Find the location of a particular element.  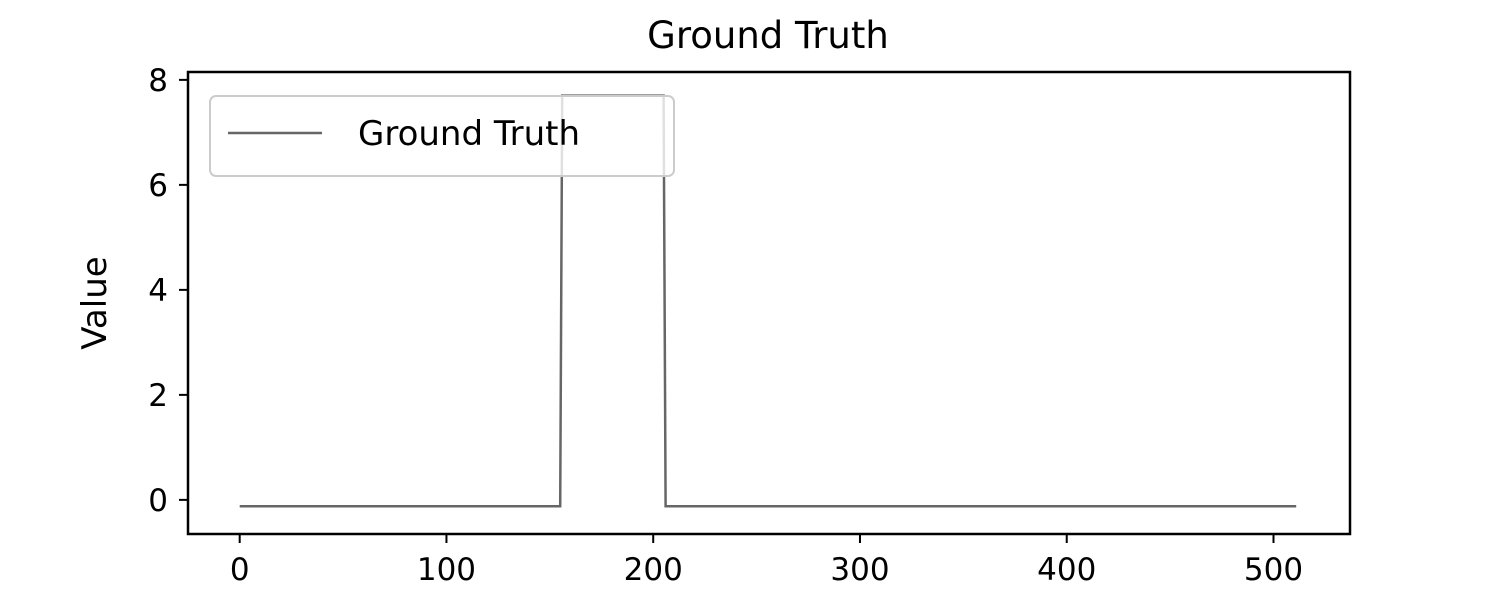

x-tick-label: 400 is located at coordinates (1066, 570).